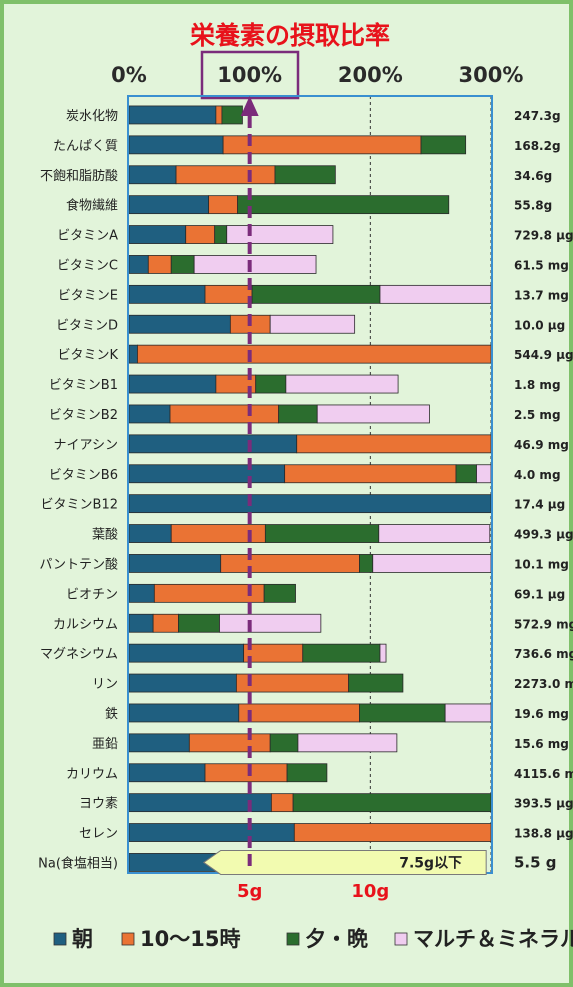 The height and width of the screenshot is (987, 573). Describe the element at coordinates (543, 654) in the screenshot. I see `total-label: 736.6 mg` at that location.